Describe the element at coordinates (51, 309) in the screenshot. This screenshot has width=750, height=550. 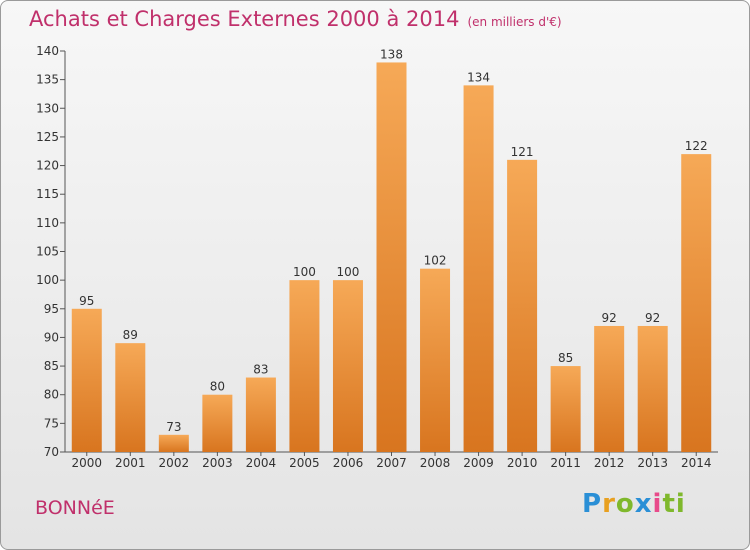
I see `y-tick-label: 95` at that location.